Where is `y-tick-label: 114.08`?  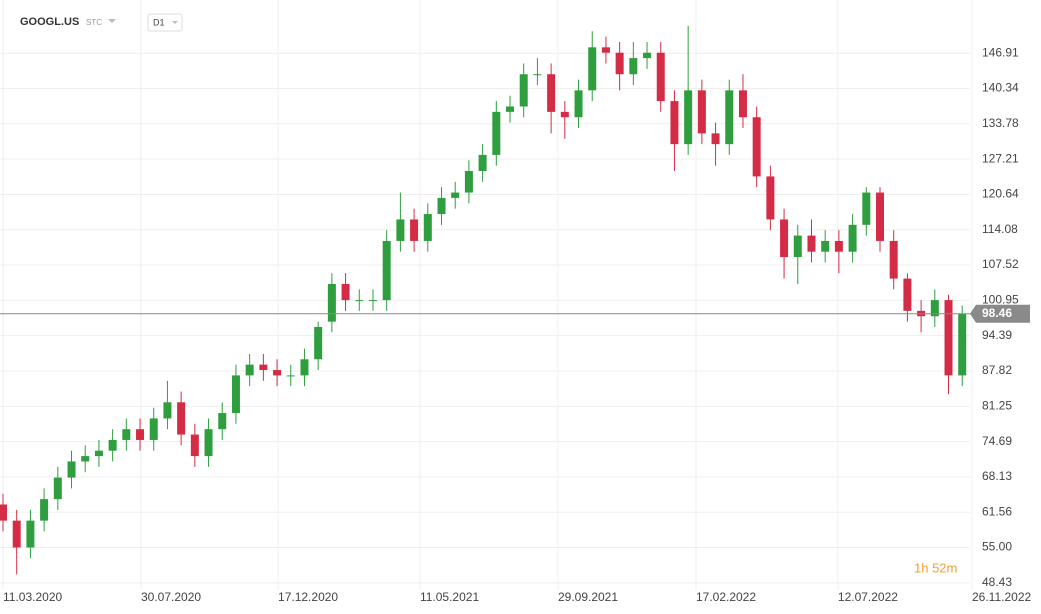 y-tick-label: 114.08 is located at coordinates (1000, 229).